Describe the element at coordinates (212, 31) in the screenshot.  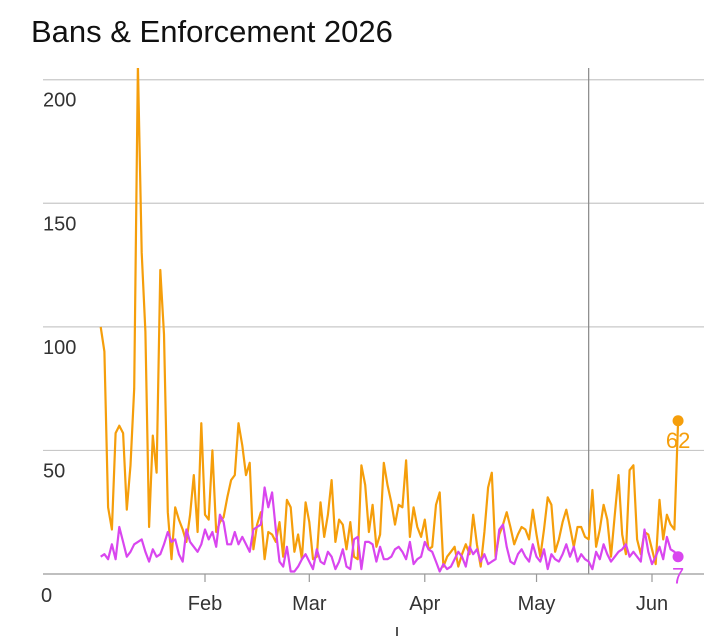
I see `chart-title: Bans & Enforcement 2026` at that location.